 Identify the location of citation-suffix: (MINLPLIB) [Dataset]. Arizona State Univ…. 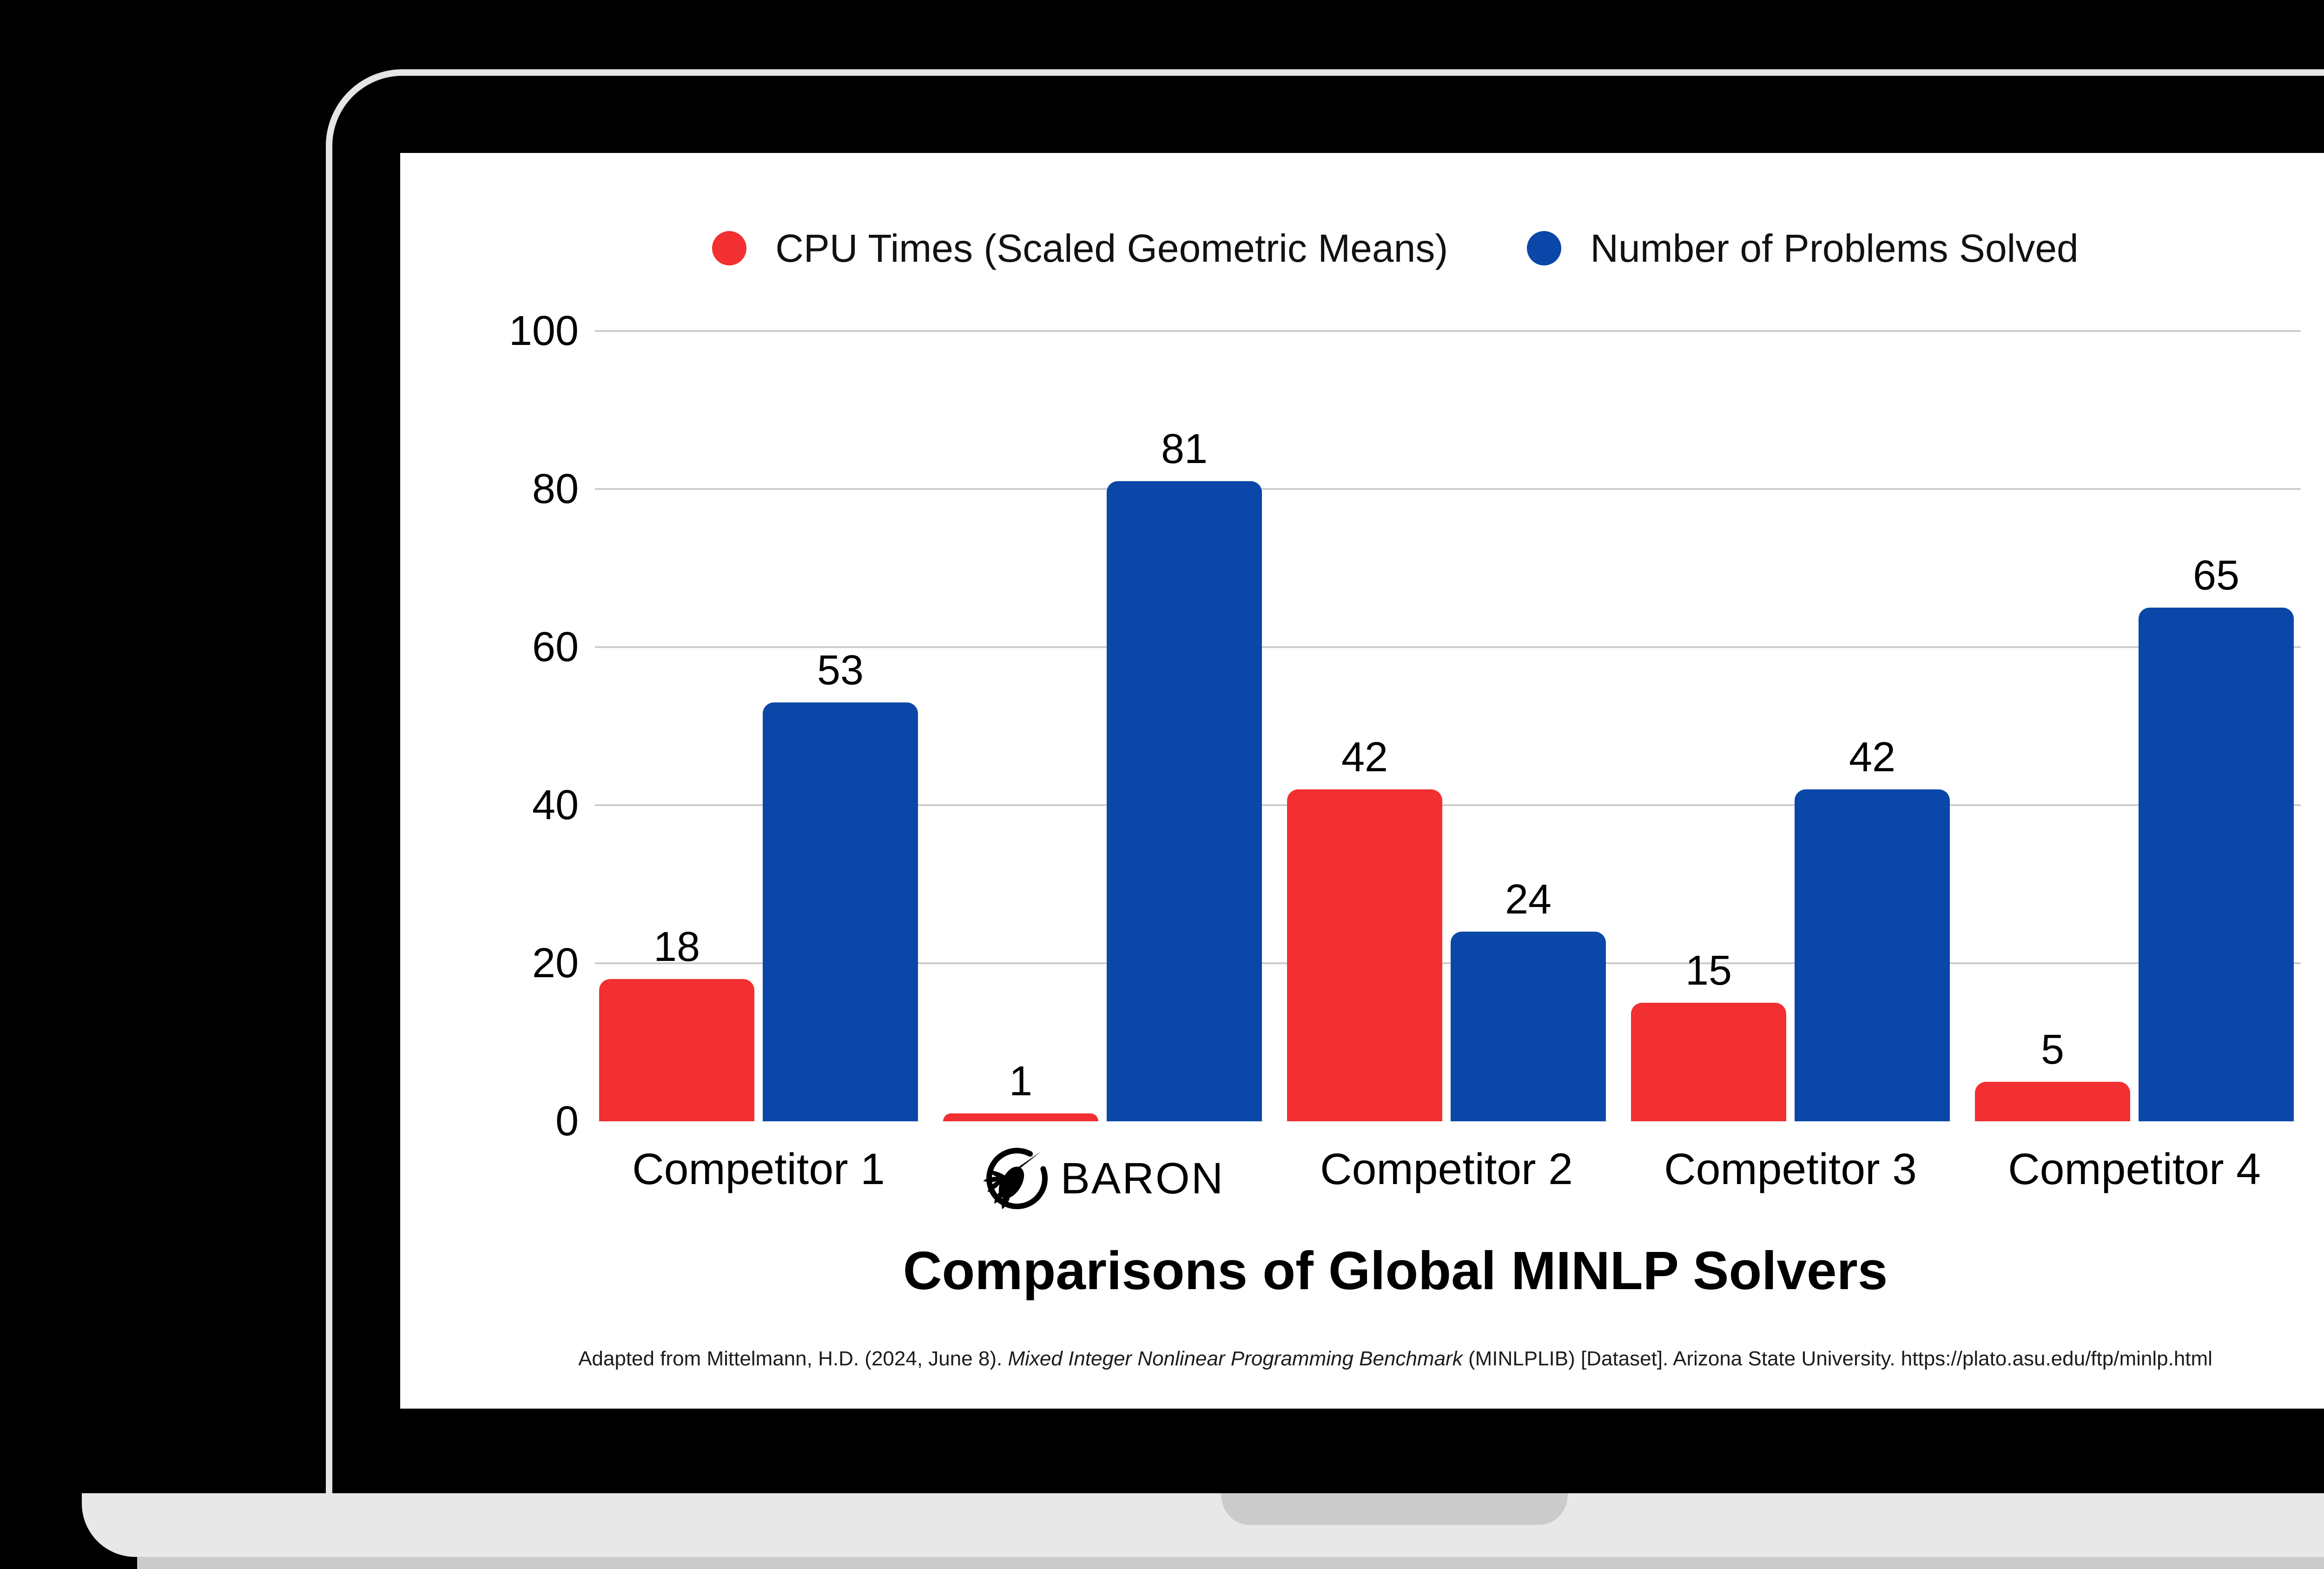
(1837, 1358).